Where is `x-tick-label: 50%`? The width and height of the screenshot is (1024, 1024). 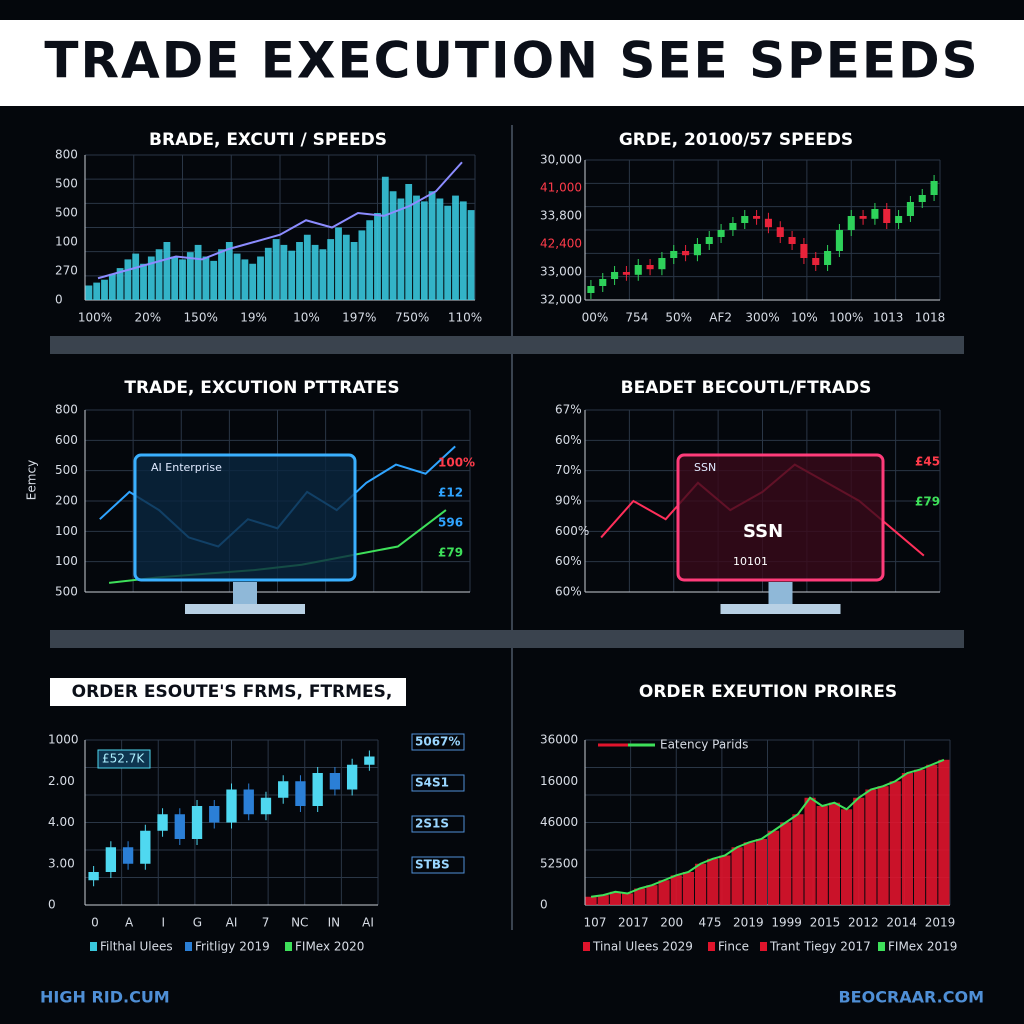
x-tick-label: 50% is located at coordinates (678, 318).